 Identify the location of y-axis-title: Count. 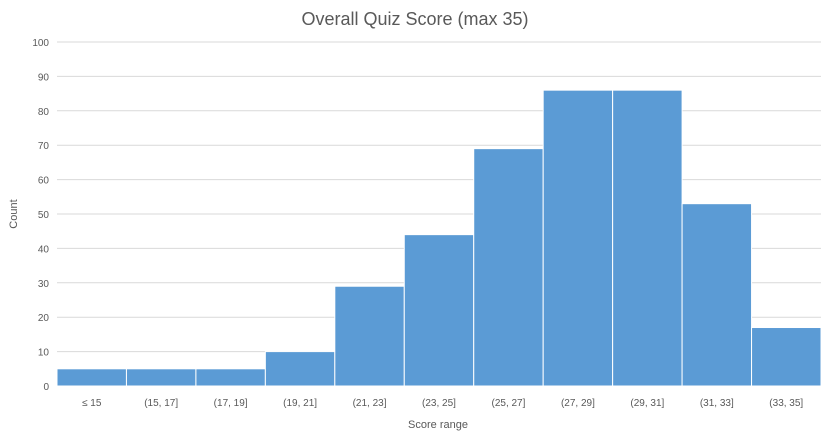
(14, 213).